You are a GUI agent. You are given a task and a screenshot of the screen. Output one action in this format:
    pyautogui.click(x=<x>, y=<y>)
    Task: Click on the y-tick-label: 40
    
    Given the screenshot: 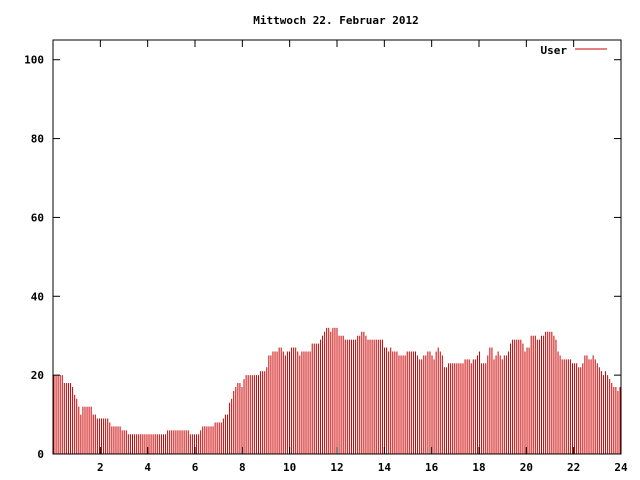 What is the action you would take?
    pyautogui.click(x=37, y=296)
    